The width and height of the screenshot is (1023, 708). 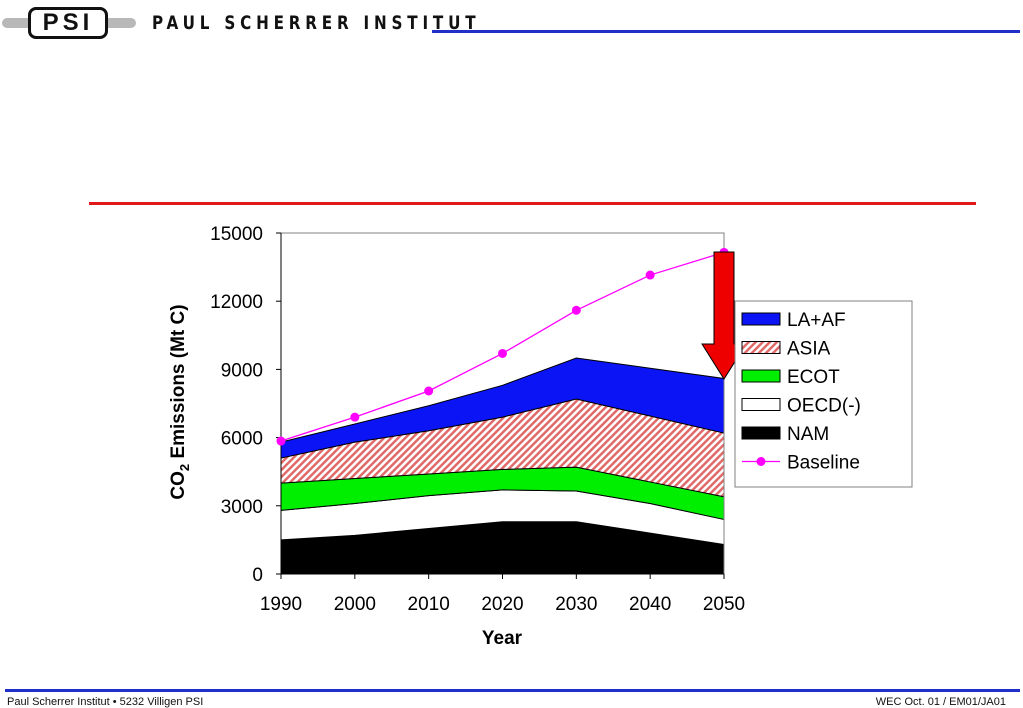 What do you see at coordinates (512, 690) in the screenshot?
I see `footer-divider` at bounding box center [512, 690].